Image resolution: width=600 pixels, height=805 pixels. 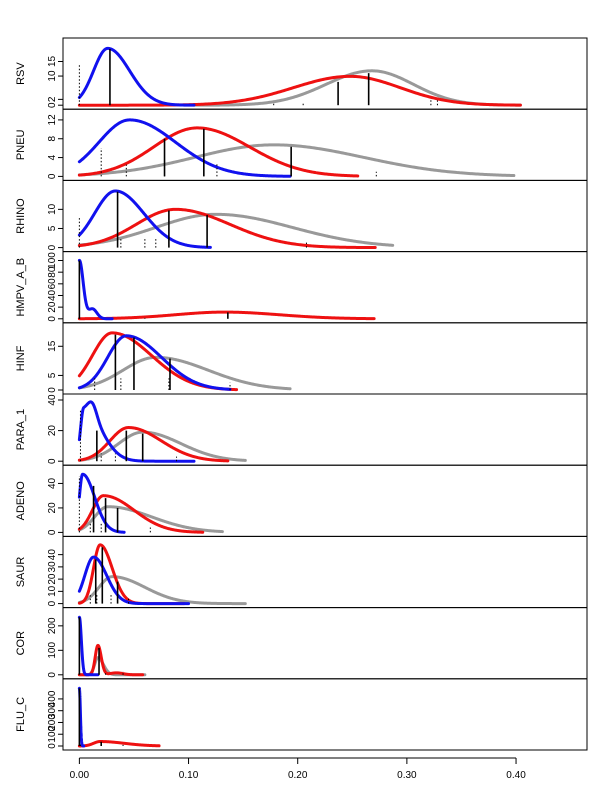 I want to click on panel-frame-rhino, so click(x=325, y=216).